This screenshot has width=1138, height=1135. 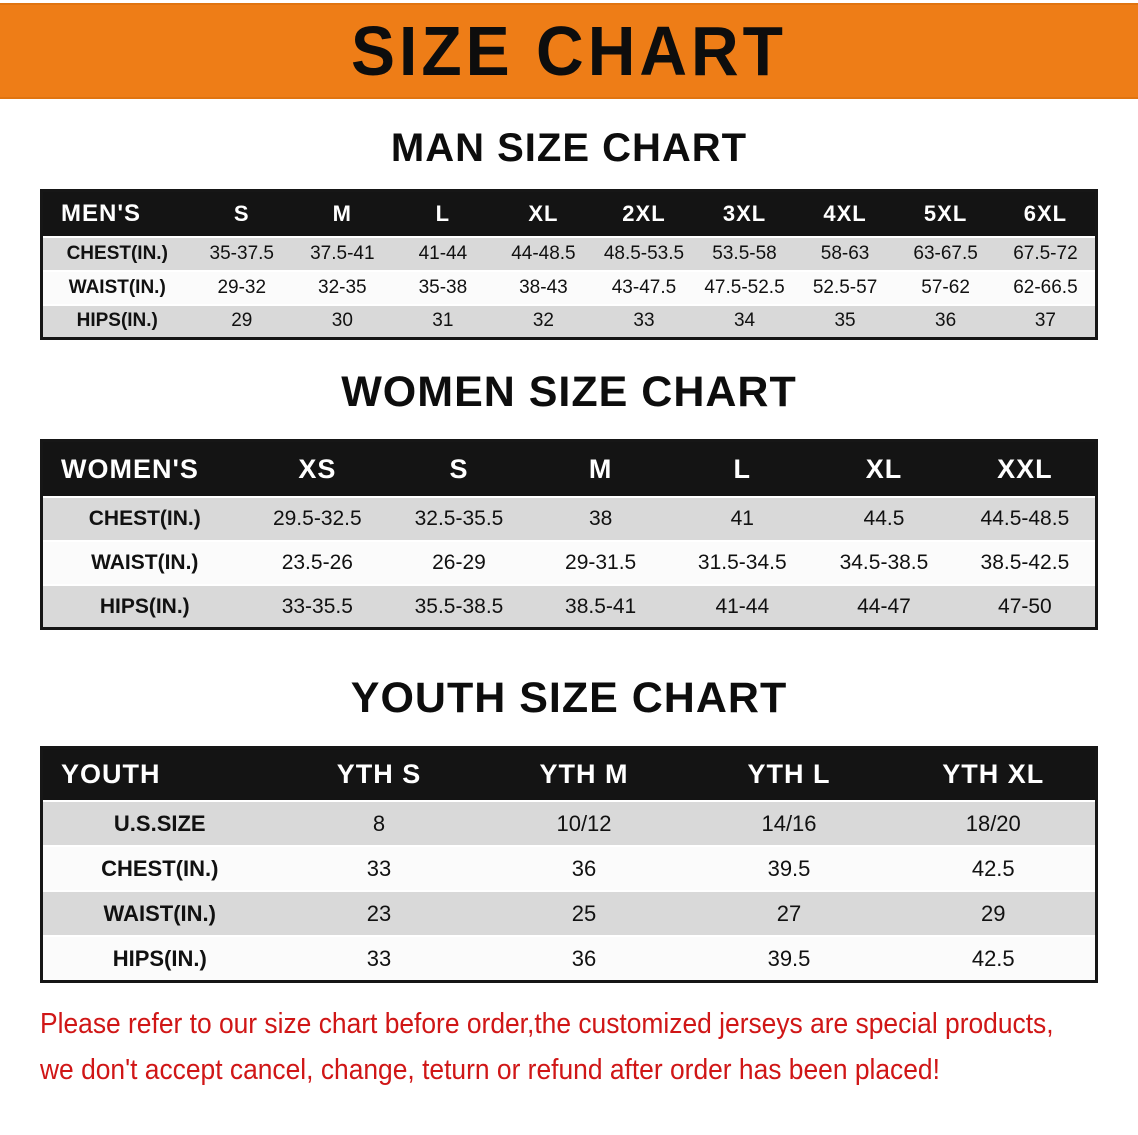 I want to click on size-cell: 32, so click(x=543, y=321).